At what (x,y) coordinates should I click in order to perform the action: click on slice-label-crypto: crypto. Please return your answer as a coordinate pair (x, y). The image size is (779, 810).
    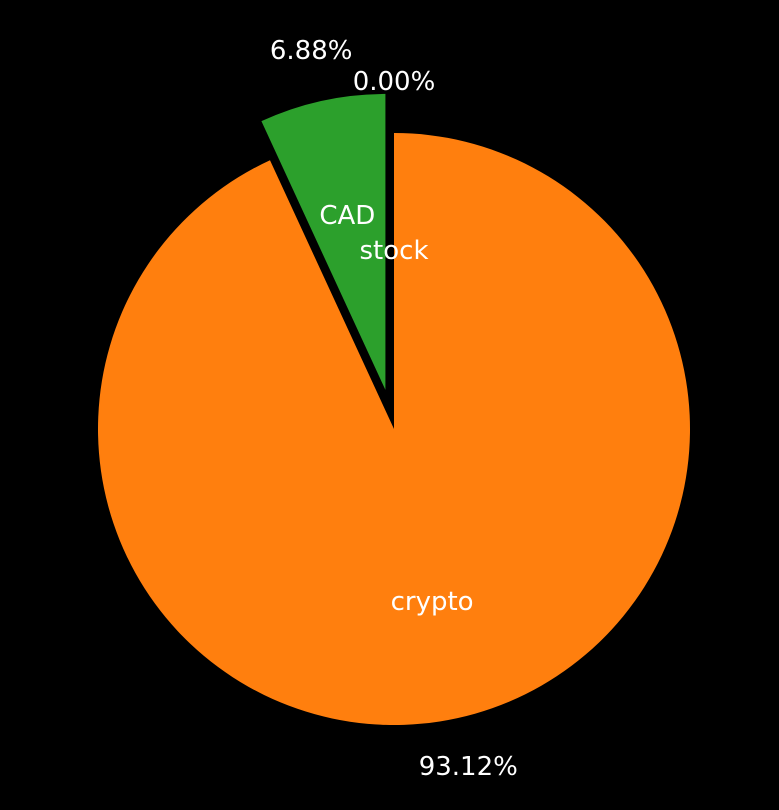
    Looking at the image, I should click on (432, 602).